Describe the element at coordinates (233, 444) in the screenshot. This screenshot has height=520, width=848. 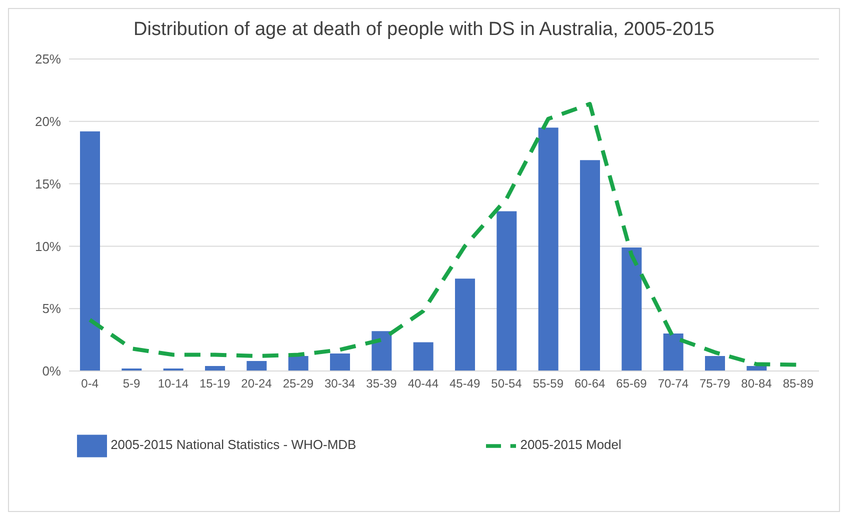
I see `legend-label: 2005-2015 National Statistics - WHO-MDB` at that location.